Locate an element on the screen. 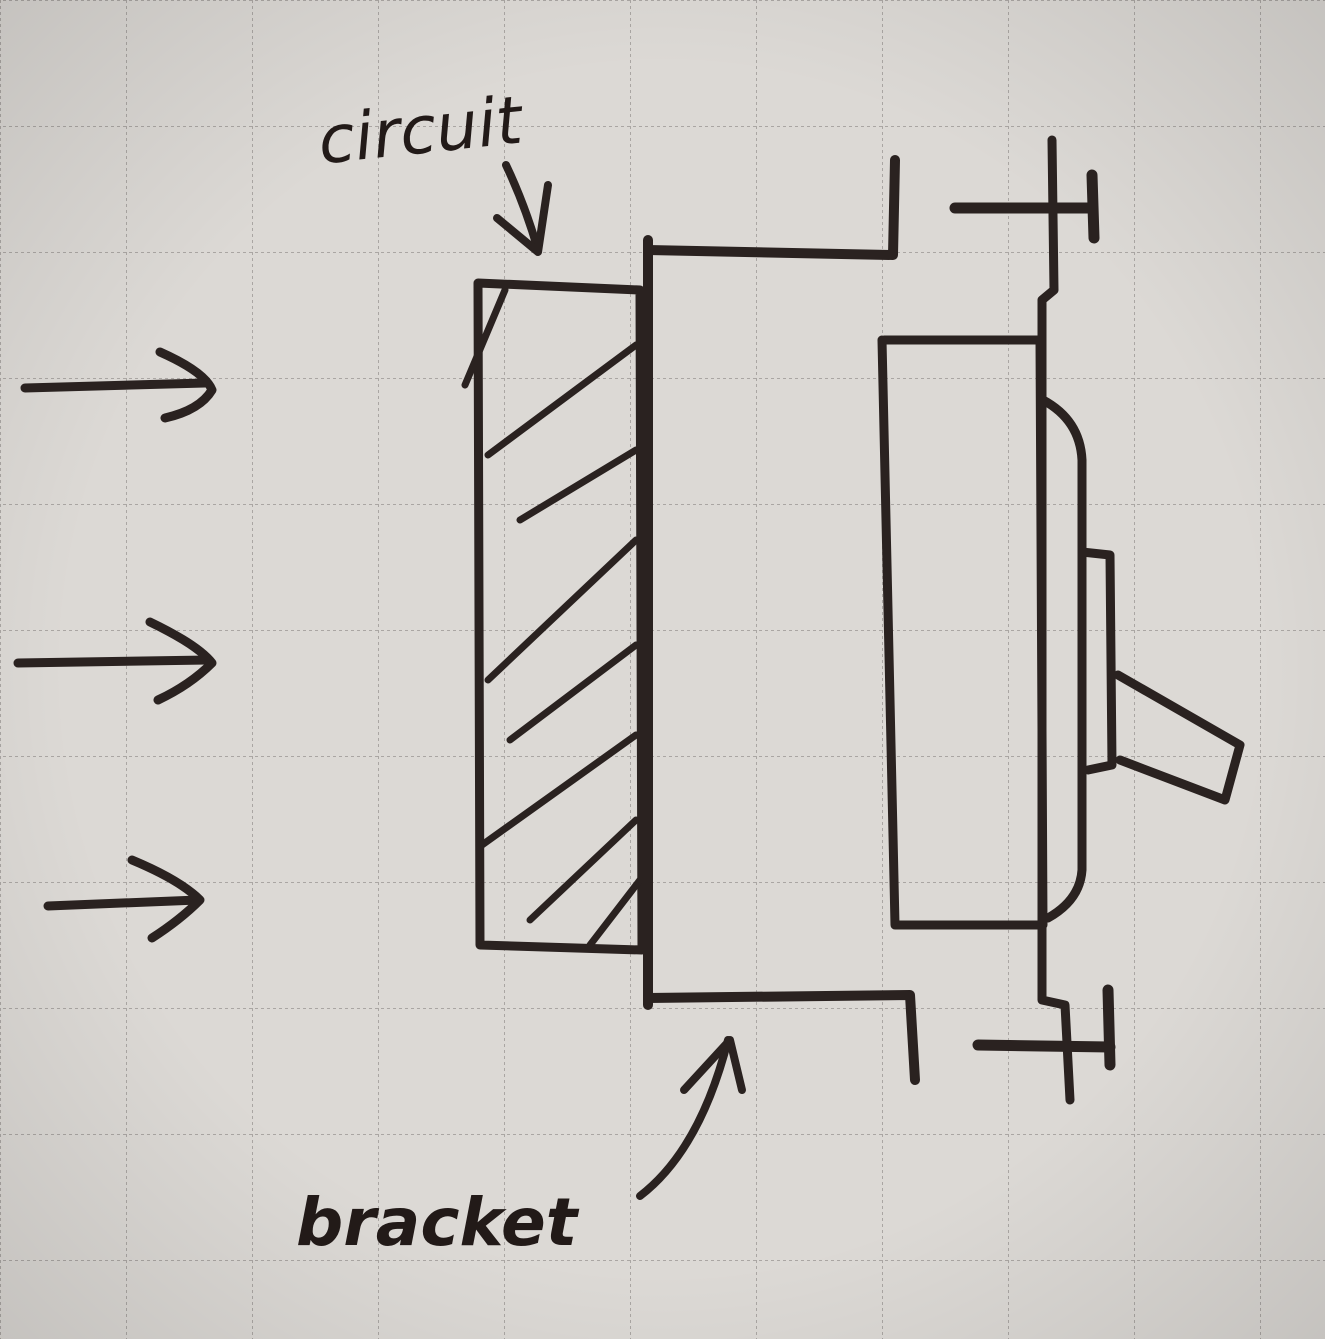 This screenshot has width=1325, height=1339. fan-body is located at coordinates (962, 632).